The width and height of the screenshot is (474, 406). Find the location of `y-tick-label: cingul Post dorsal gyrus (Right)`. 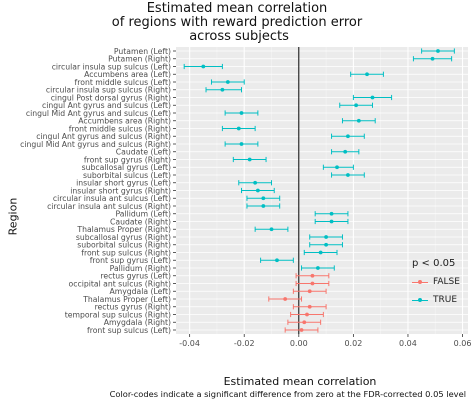

y-tick-label: cingul Post dorsal gyrus (Right) is located at coordinates (111, 97).